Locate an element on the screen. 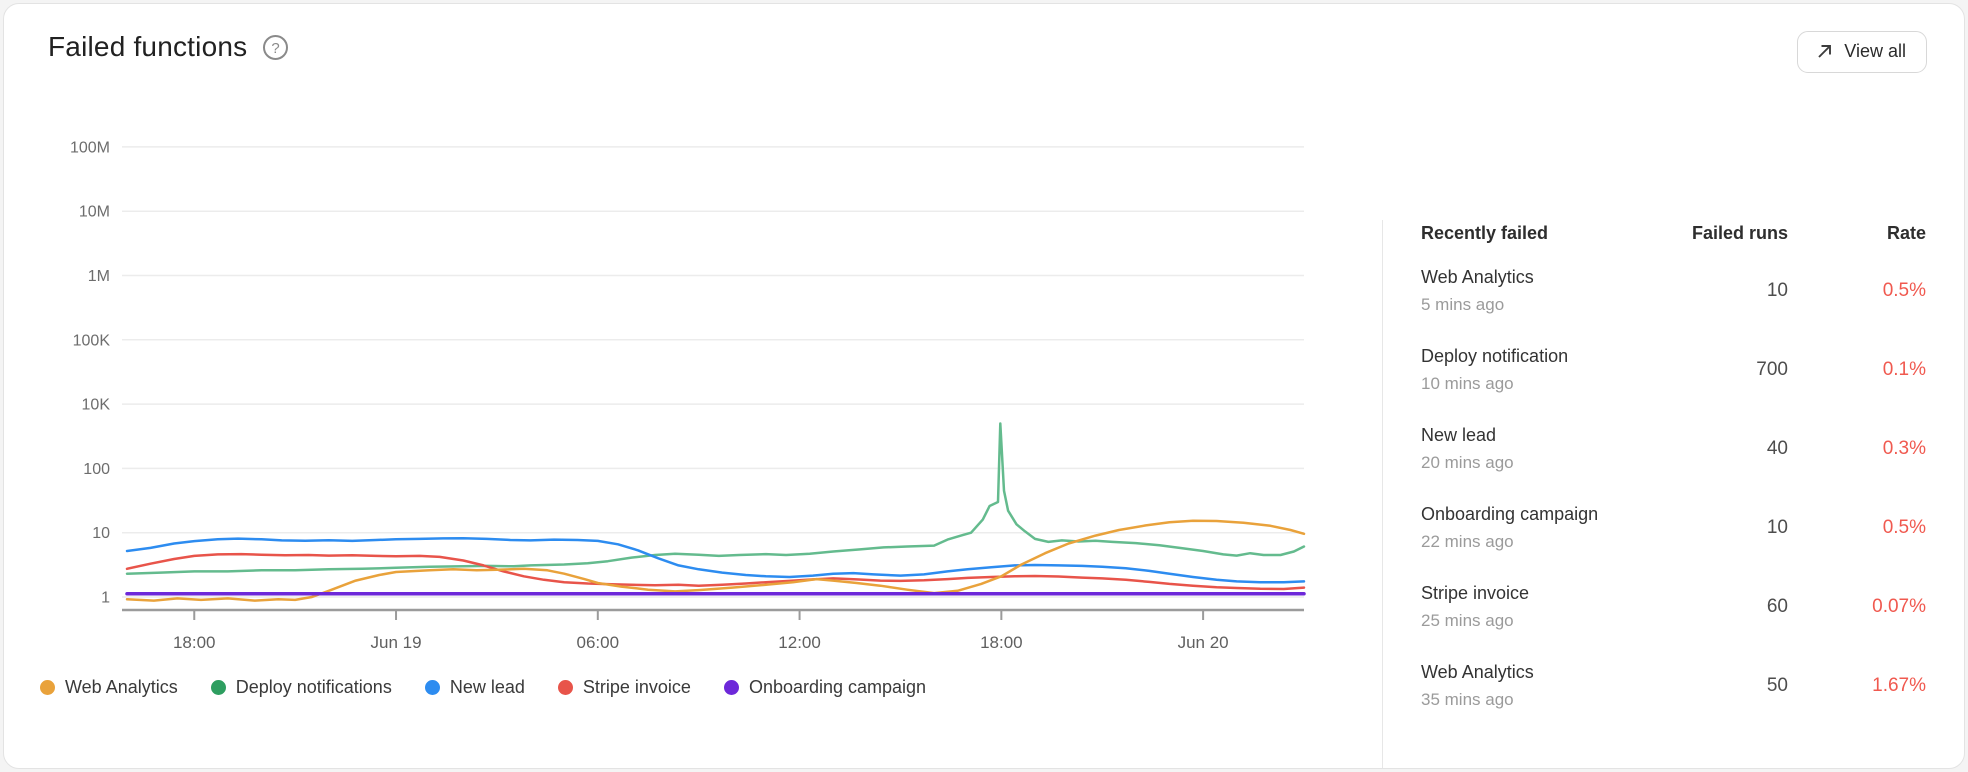 The height and width of the screenshot is (772, 1968). y-axis-label: 10 is located at coordinates (101, 533).